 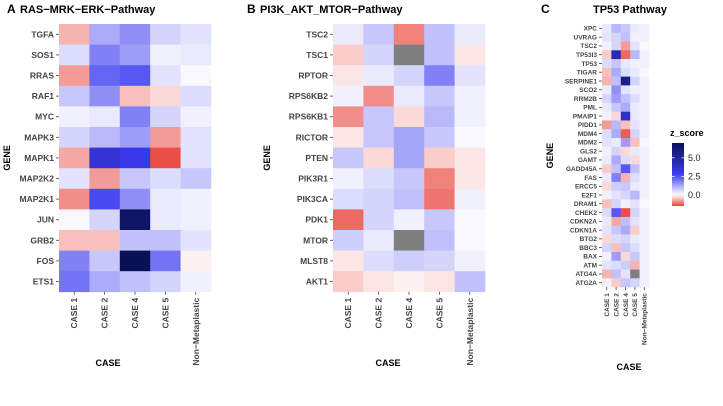 What do you see at coordinates (37, 199) in the screenshot?
I see `gene-label: MAP2K1` at bounding box center [37, 199].